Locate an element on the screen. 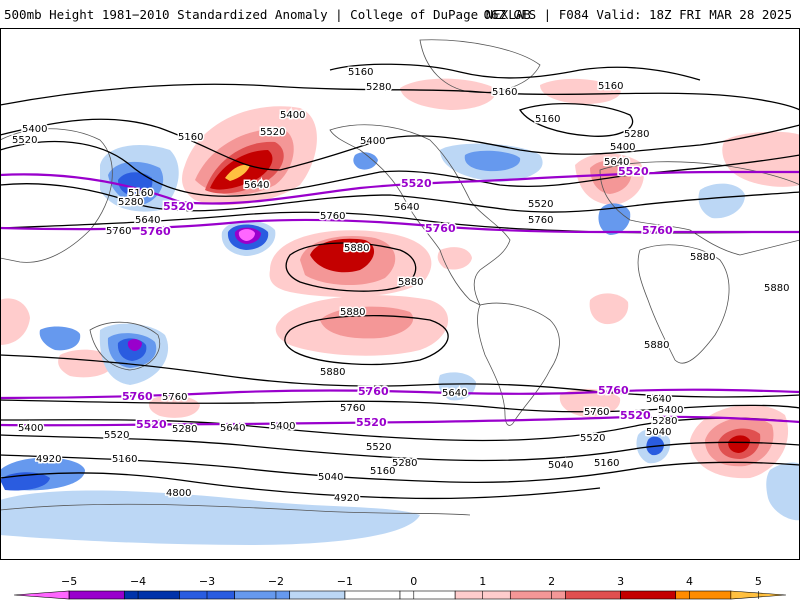  color-scale-tick-label: −3 is located at coordinates (207, 581).